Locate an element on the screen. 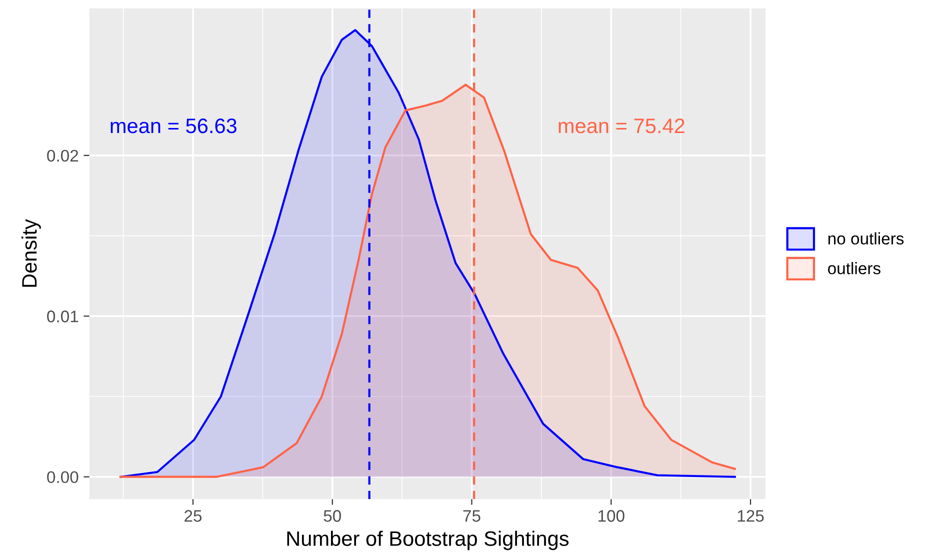  ref-line-label: mean = 75.42 is located at coordinates (621, 126).